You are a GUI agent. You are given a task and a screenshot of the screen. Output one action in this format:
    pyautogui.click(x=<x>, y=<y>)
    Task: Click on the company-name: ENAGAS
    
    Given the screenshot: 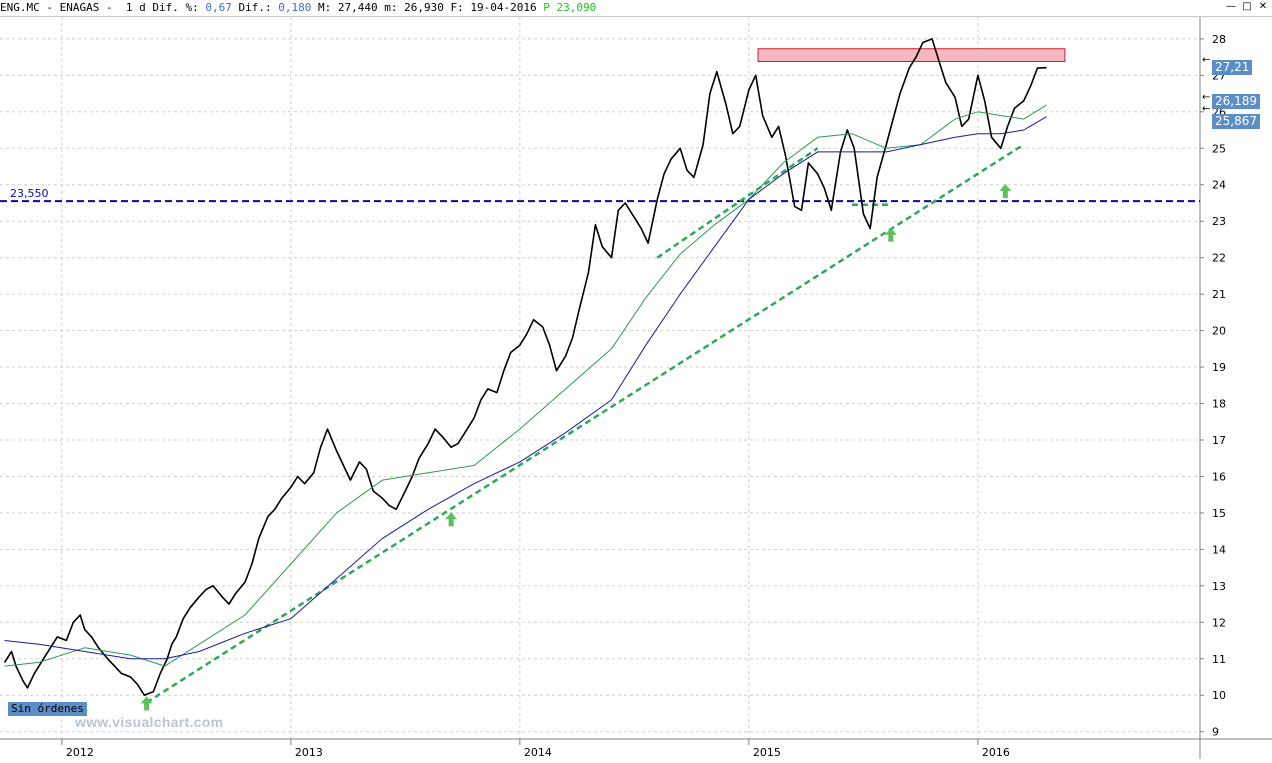 What is the action you would take?
    pyautogui.click(x=79, y=7)
    